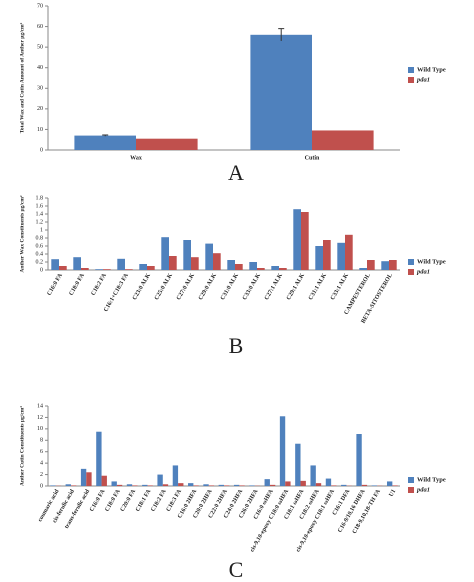 Image resolution: width=474 pixels, height=582 pixels. Describe the element at coordinates (41, 475) in the screenshot. I see `y-tick-label: 2` at that location.